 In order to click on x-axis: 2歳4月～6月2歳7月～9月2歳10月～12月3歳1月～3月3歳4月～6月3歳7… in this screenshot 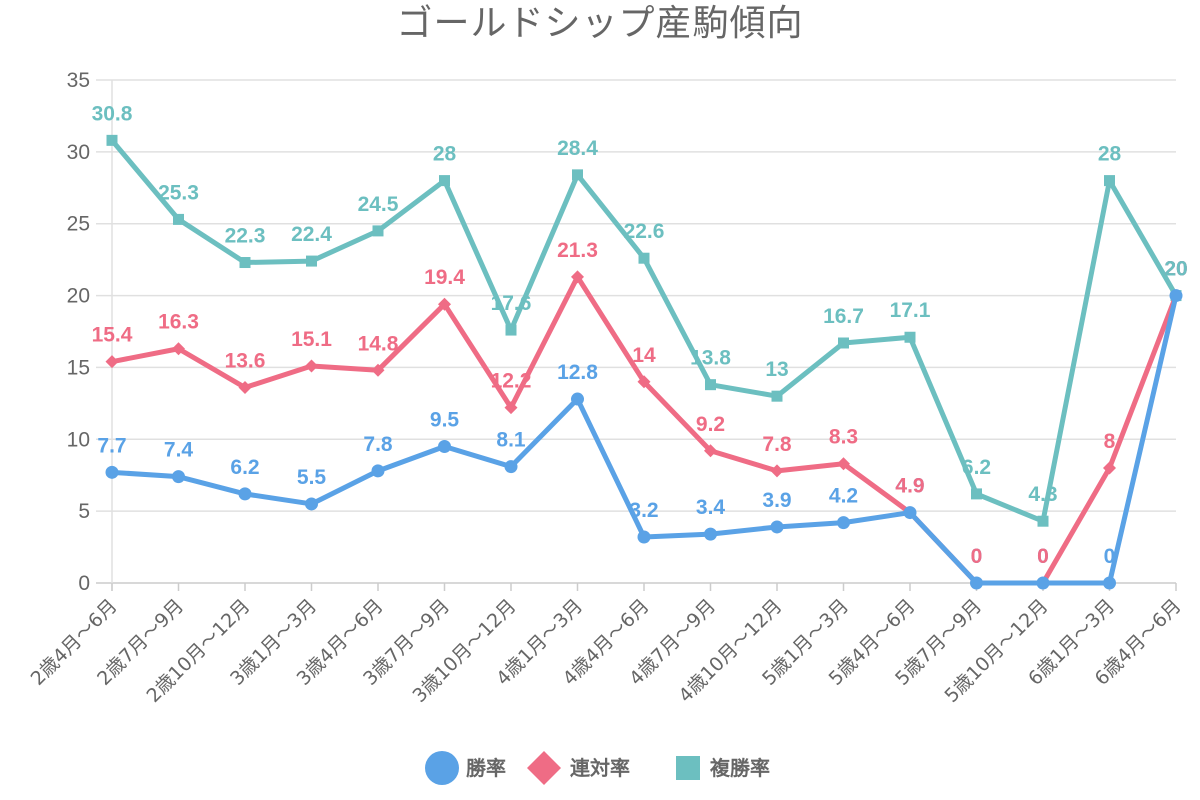, I will do `click(606, 645)`.